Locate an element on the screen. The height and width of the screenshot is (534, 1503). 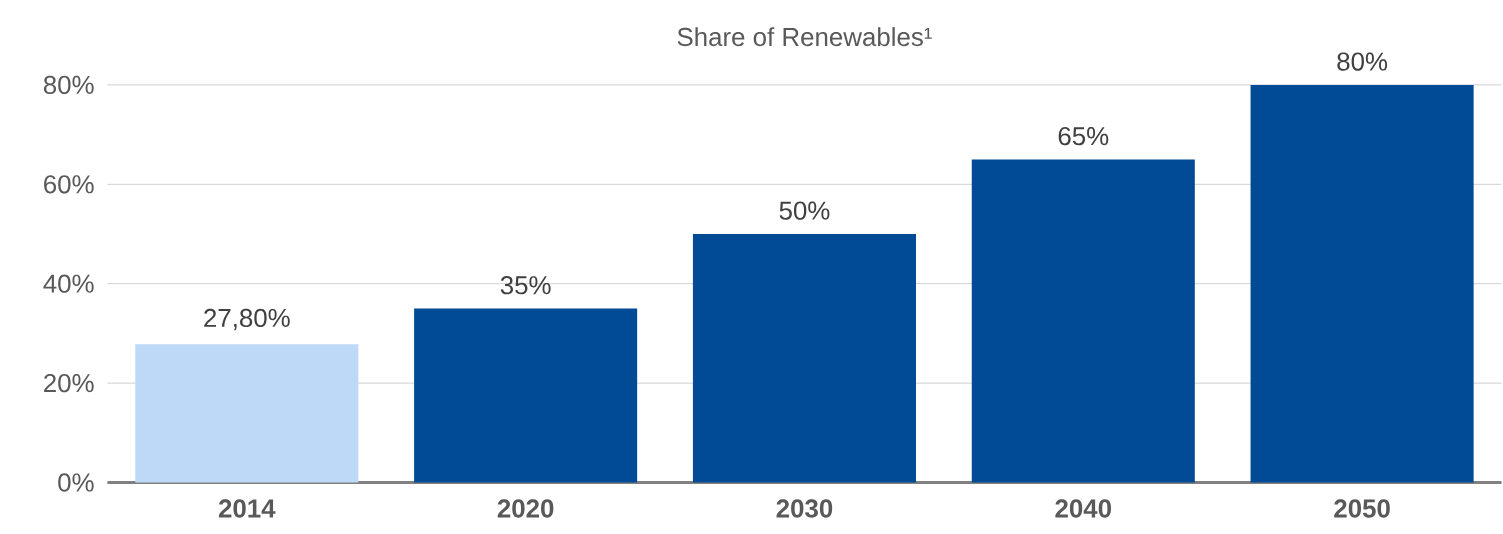
y-tick-label: 80% is located at coordinates (68, 84).